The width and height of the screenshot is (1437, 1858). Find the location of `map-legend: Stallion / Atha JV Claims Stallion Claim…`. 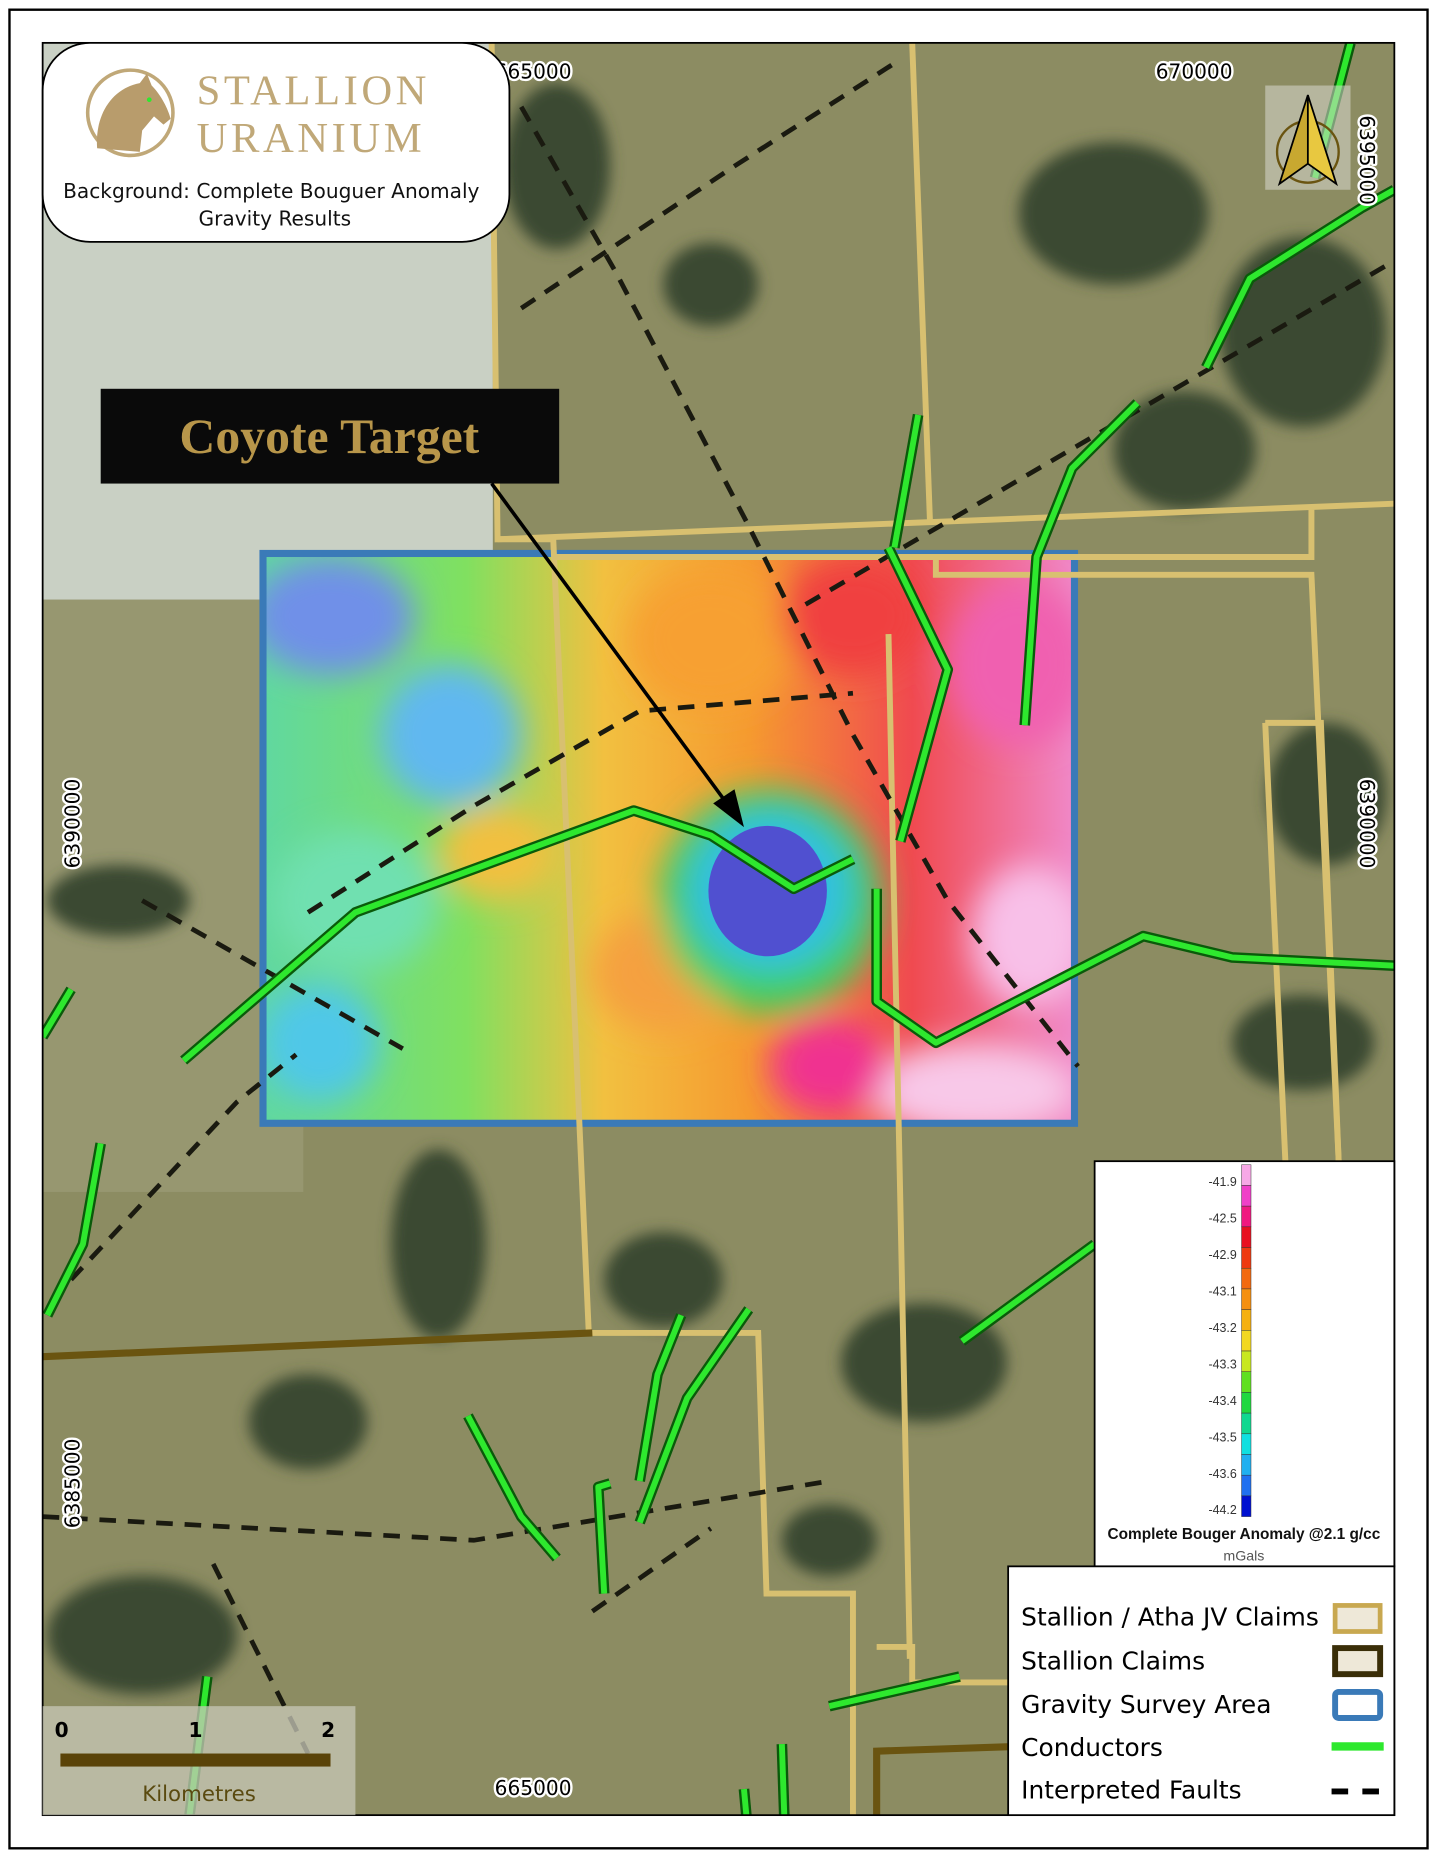

map-legend: Stallion / Atha JV Claims Stallion Claim… is located at coordinates (1201, 1691).